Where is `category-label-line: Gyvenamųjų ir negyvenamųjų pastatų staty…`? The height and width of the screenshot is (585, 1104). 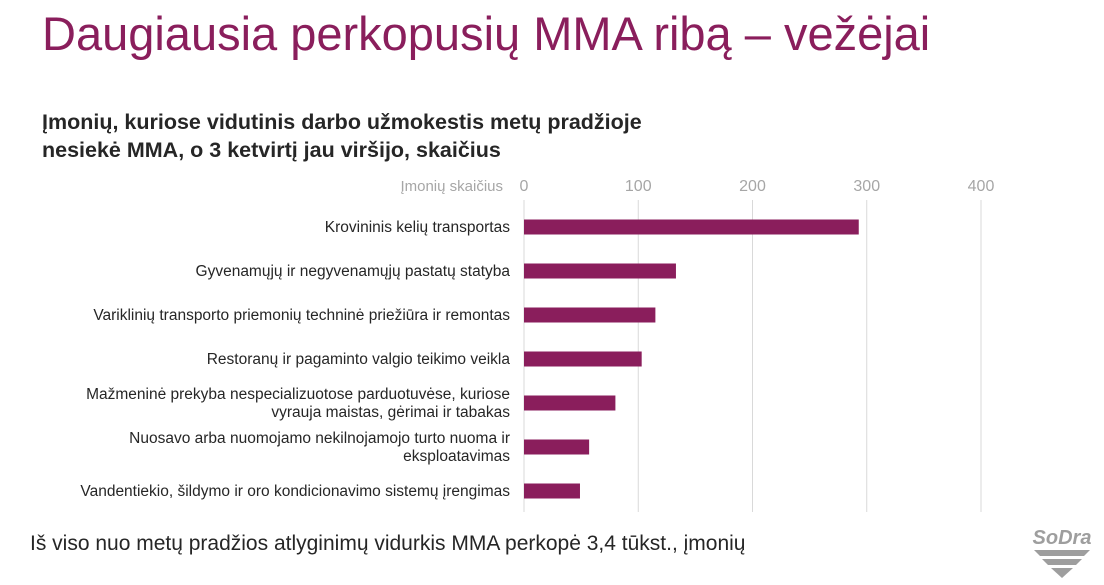
category-label-line: Gyvenamųjų ir negyvenamųjų pastatų staty… is located at coordinates (353, 271).